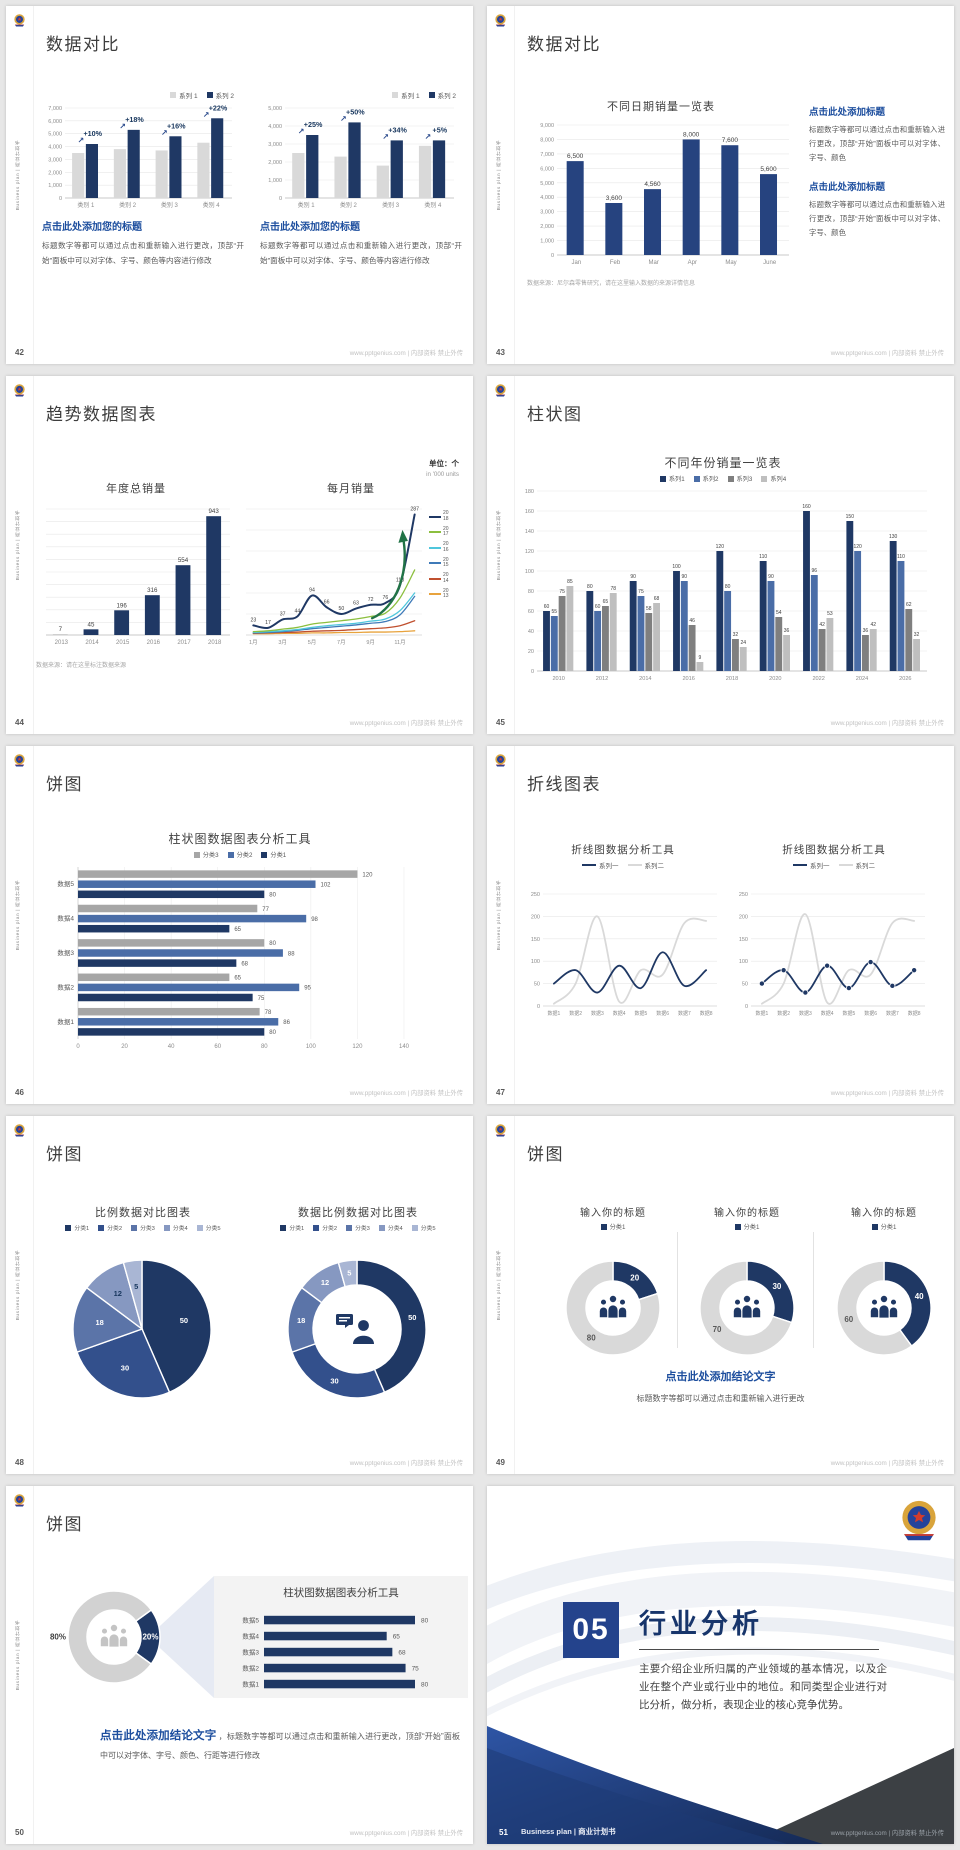  I want to click on svg-text: 4,000, so click(275, 127).